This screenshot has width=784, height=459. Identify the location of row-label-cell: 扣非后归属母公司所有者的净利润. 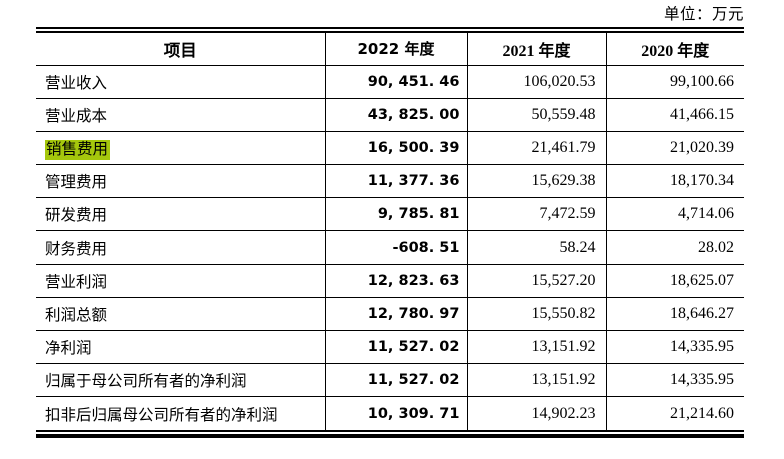
(181, 413).